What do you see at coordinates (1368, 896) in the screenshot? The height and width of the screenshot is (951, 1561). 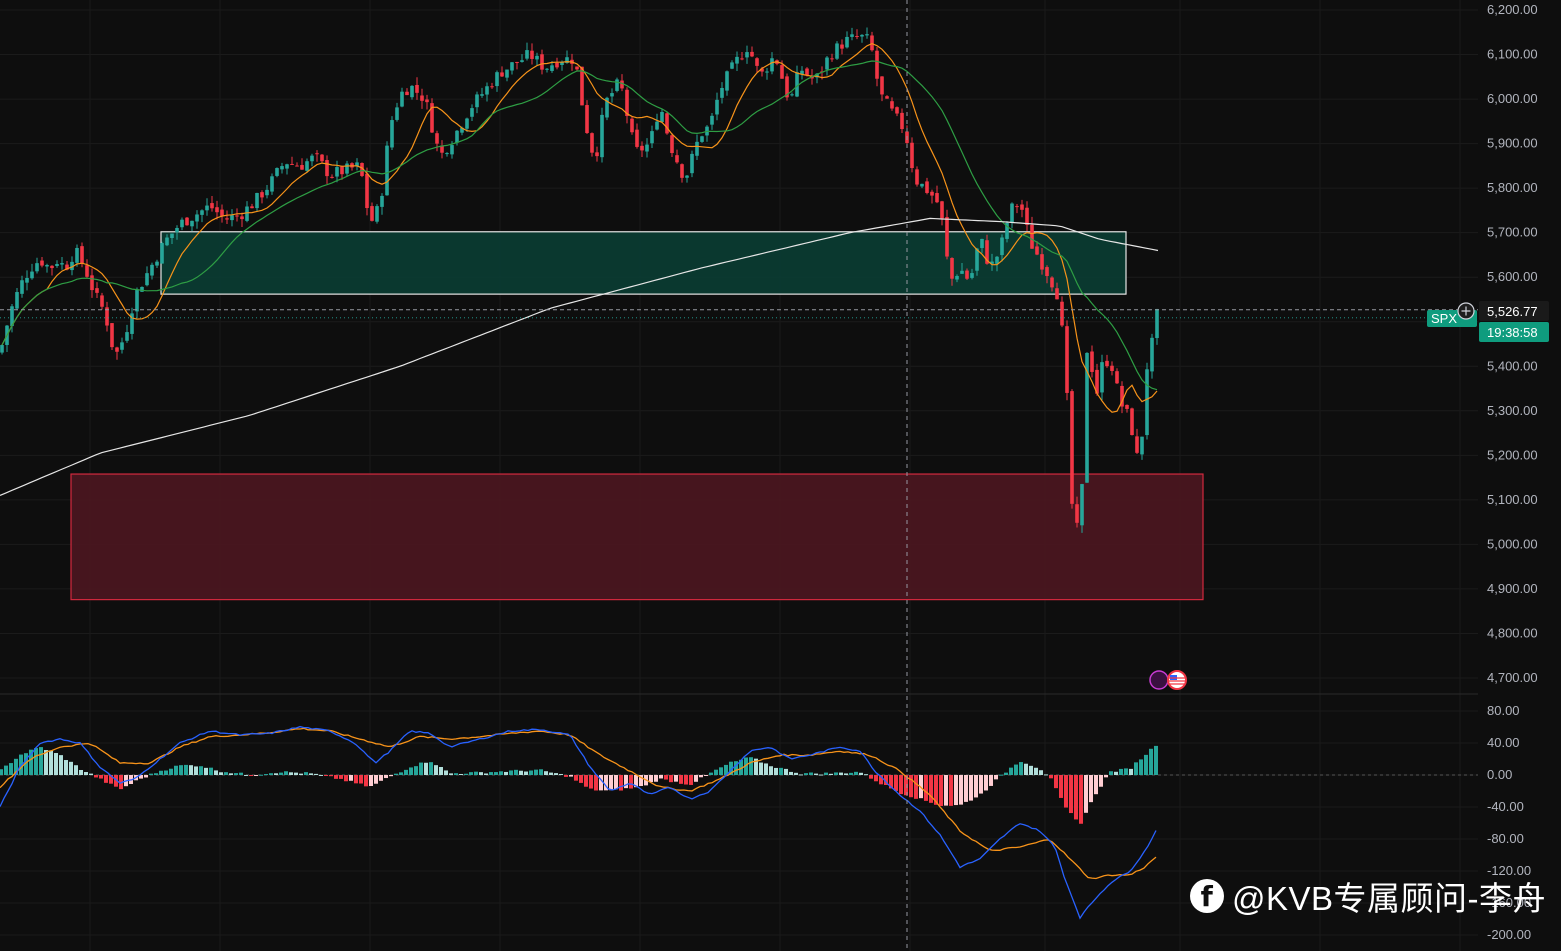 I see `watermark: f @KVB专属顾问-李舟` at bounding box center [1368, 896].